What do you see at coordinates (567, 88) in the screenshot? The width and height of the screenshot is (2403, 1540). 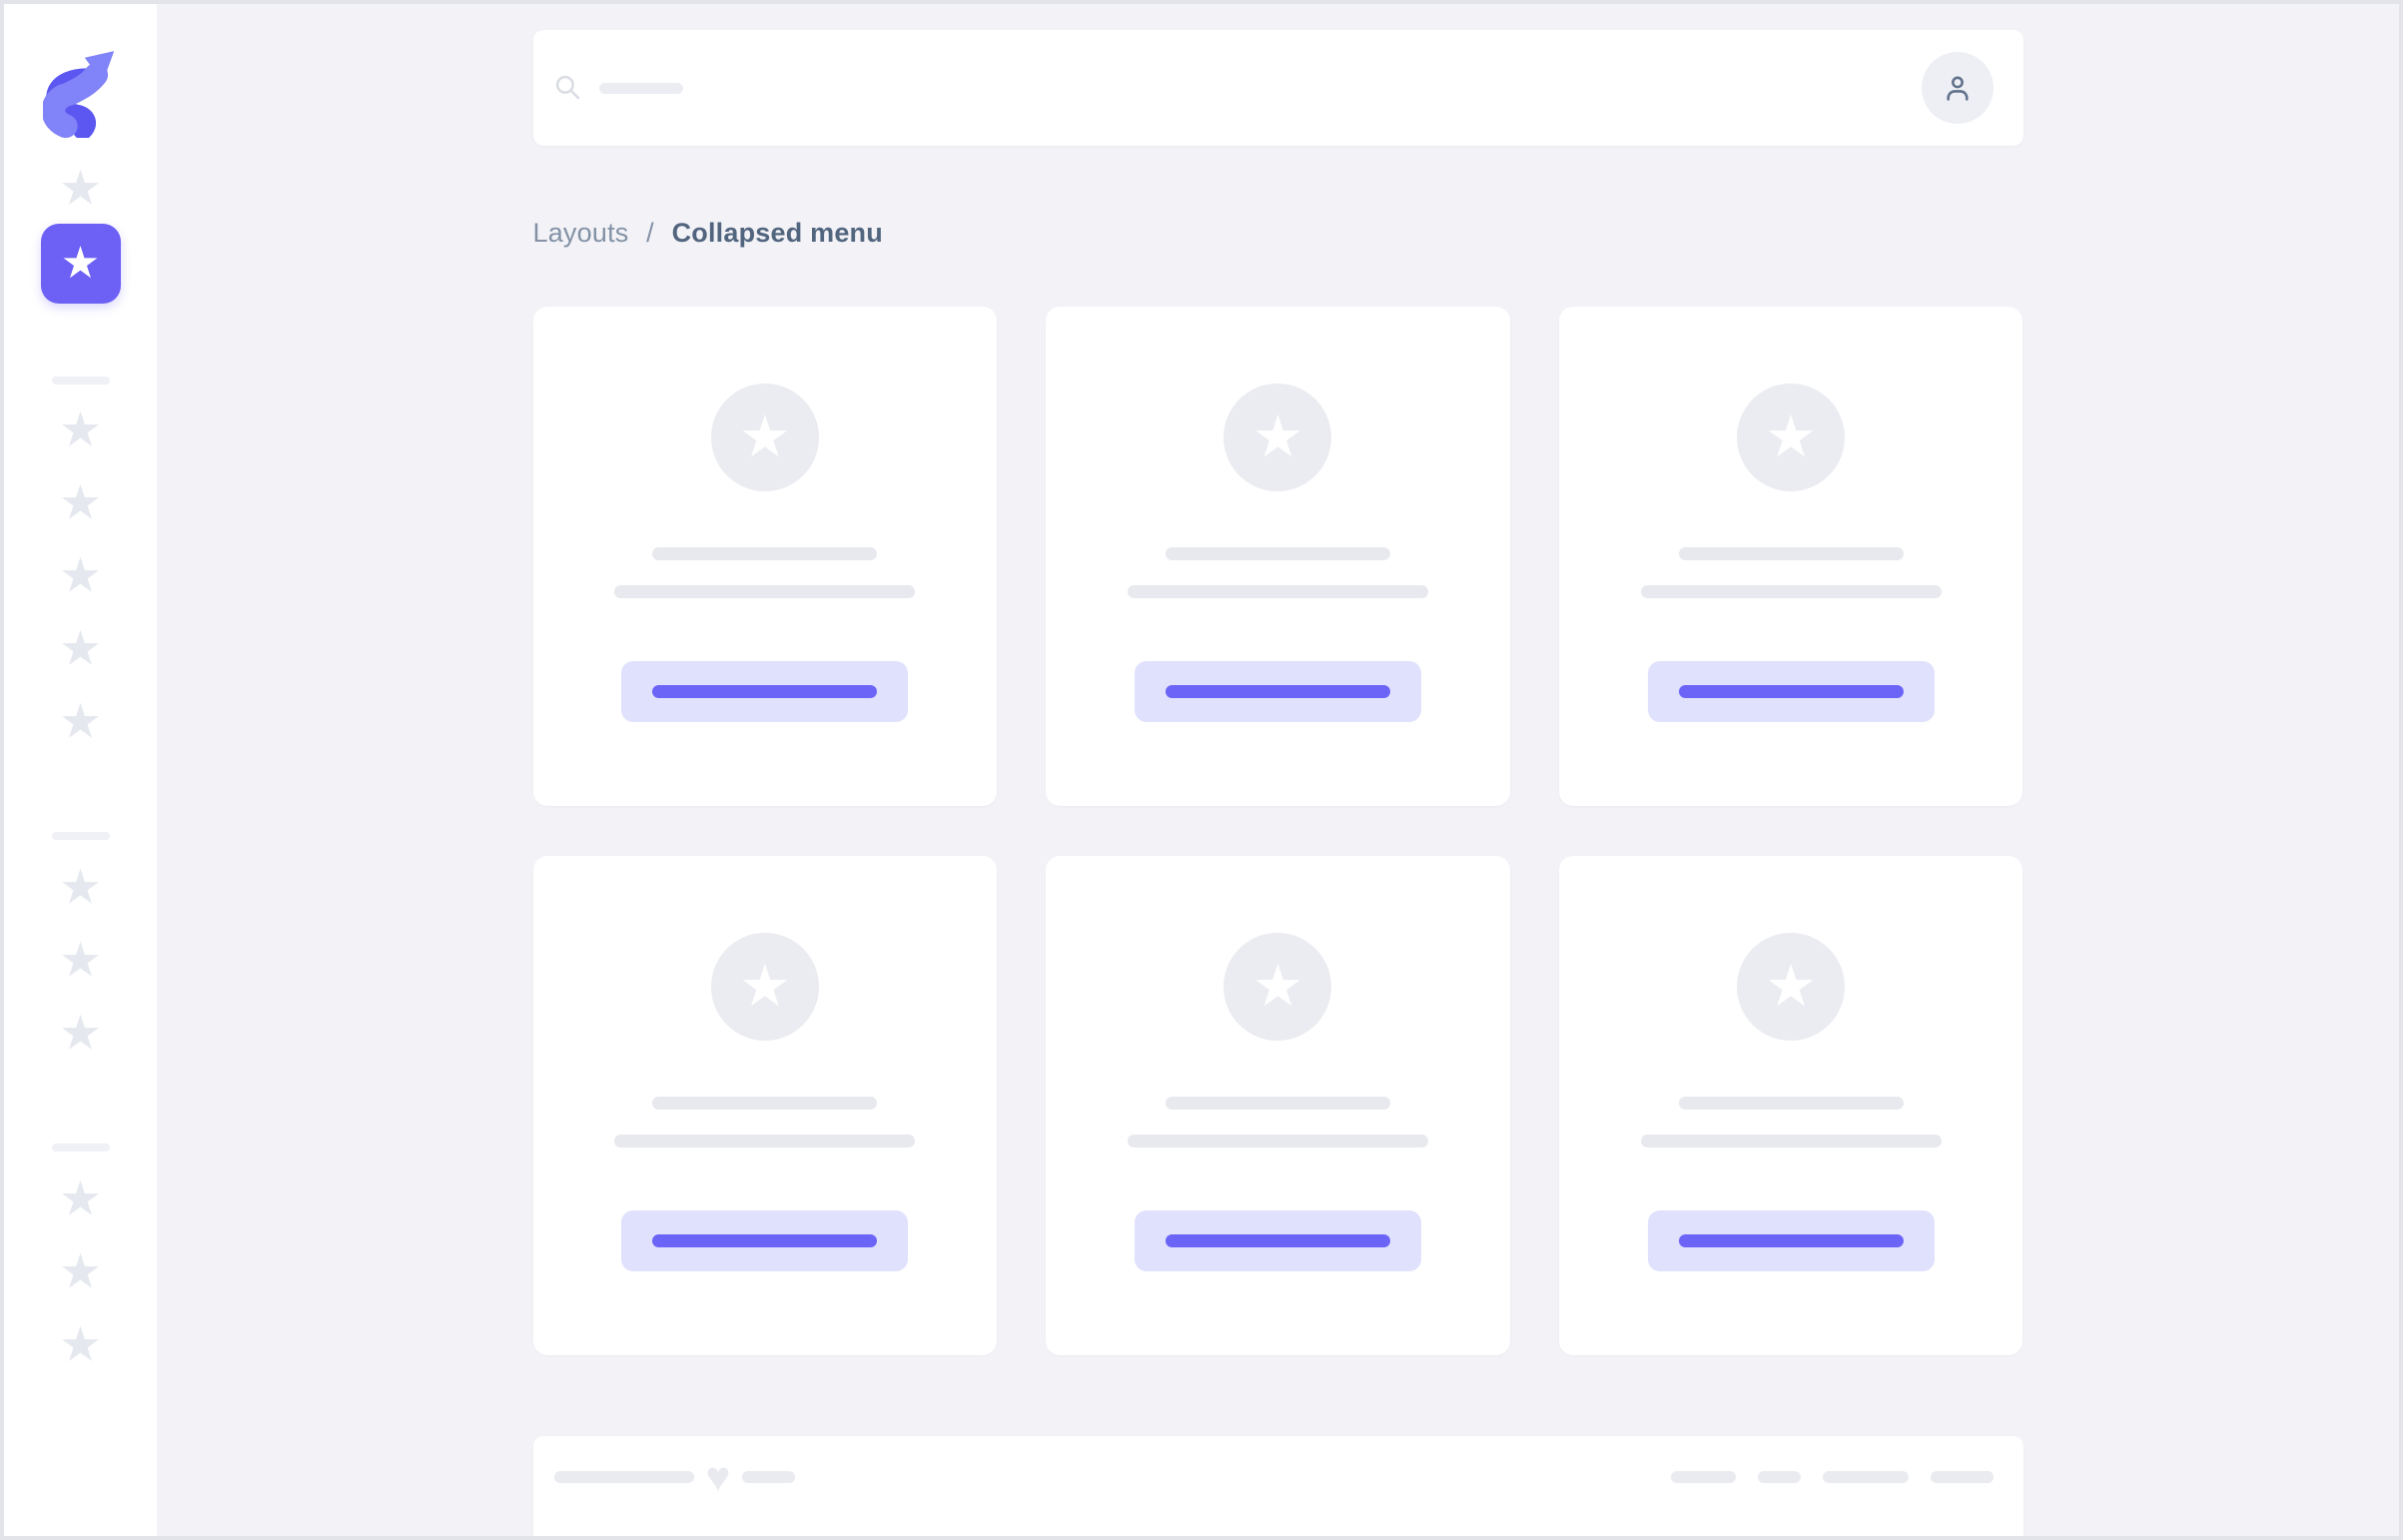 I see `search-icon` at bounding box center [567, 88].